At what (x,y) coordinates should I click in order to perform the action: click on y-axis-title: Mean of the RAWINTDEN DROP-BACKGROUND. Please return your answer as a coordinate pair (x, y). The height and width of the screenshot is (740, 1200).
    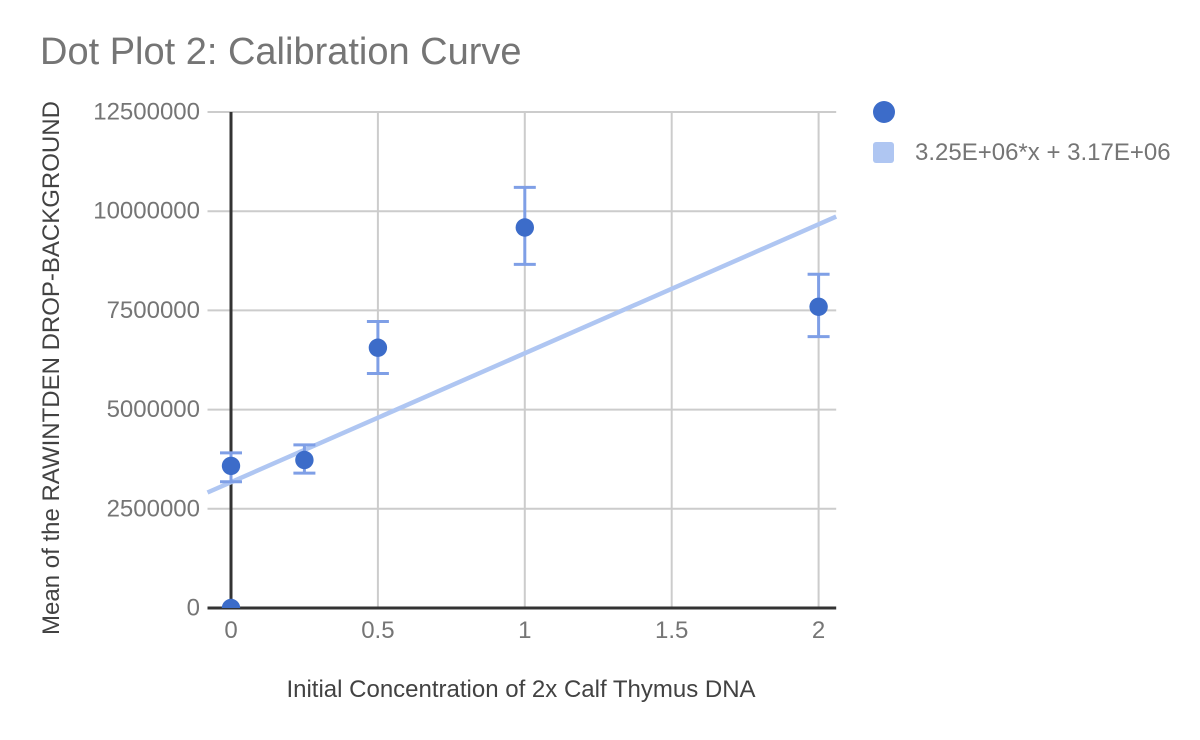
    Looking at the image, I should click on (51, 368).